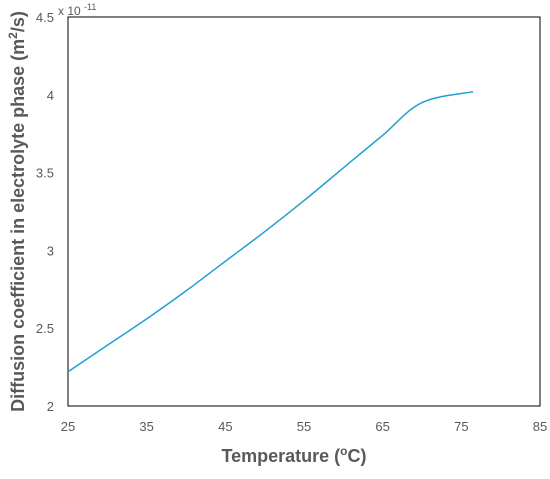 This screenshot has width=550, height=479. Describe the element at coordinates (540, 426) in the screenshot. I see `x-tick-label: 85` at that location.